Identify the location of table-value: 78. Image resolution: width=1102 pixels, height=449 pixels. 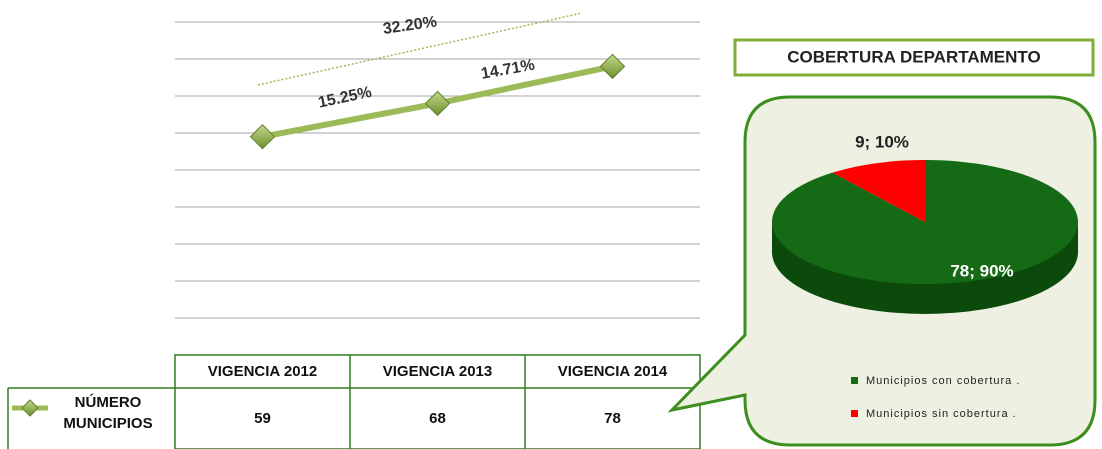
(612, 418).